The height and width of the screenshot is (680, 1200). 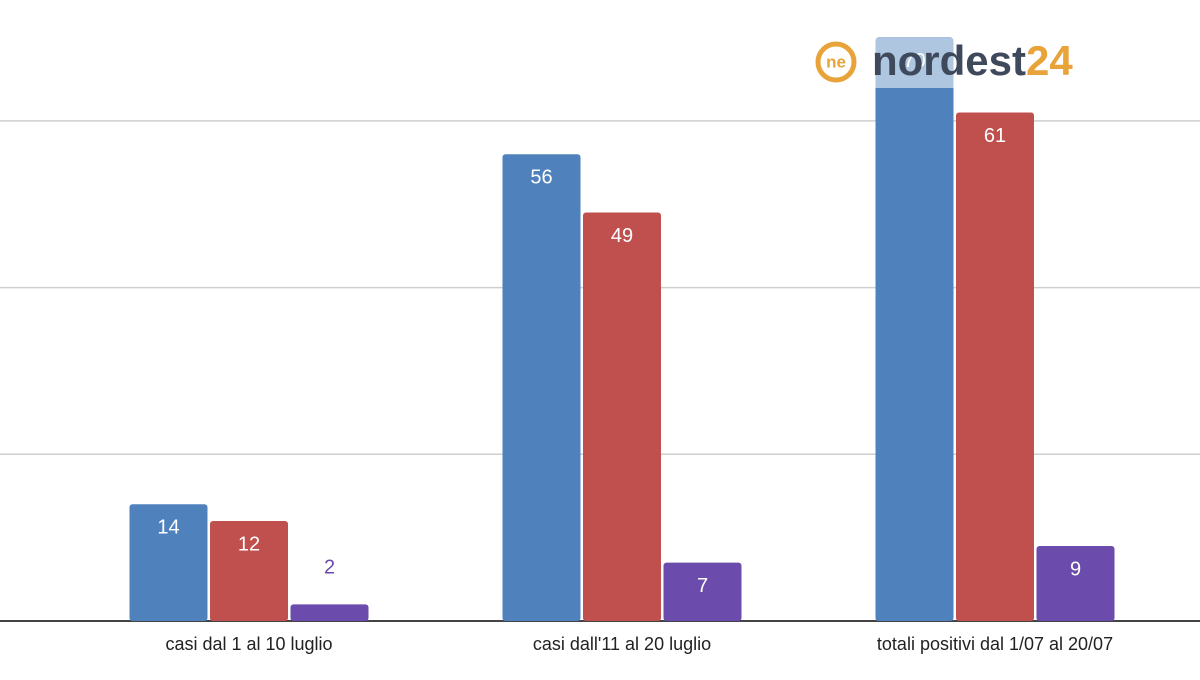 I want to click on value-label: 12, so click(x=249, y=544).